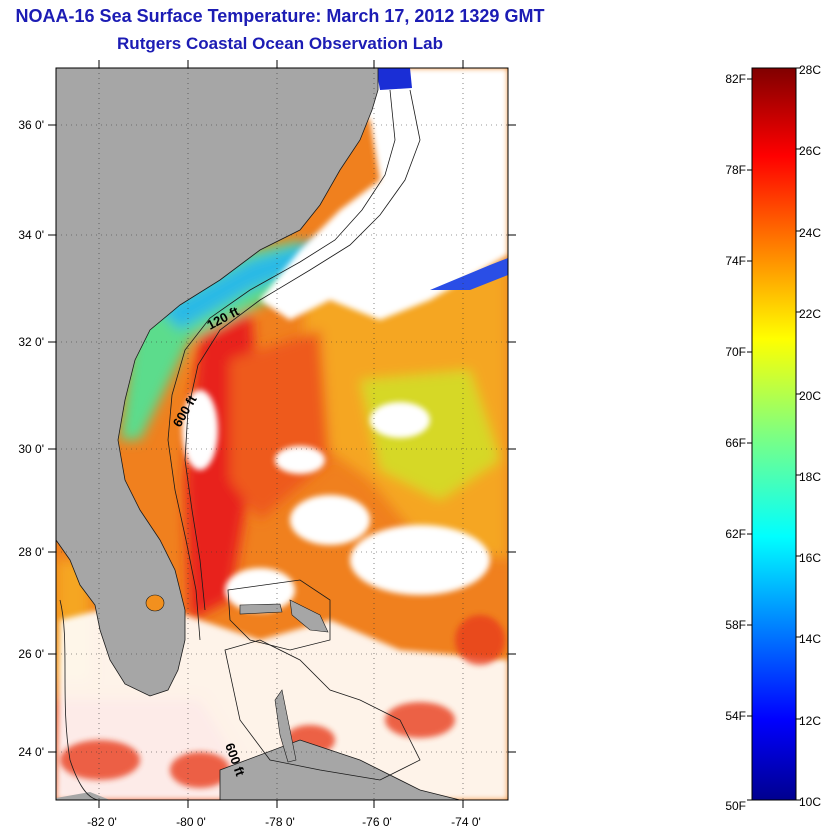 The width and height of the screenshot is (833, 832). Describe the element at coordinates (810, 70) in the screenshot. I see `c-label: 28C` at that location.